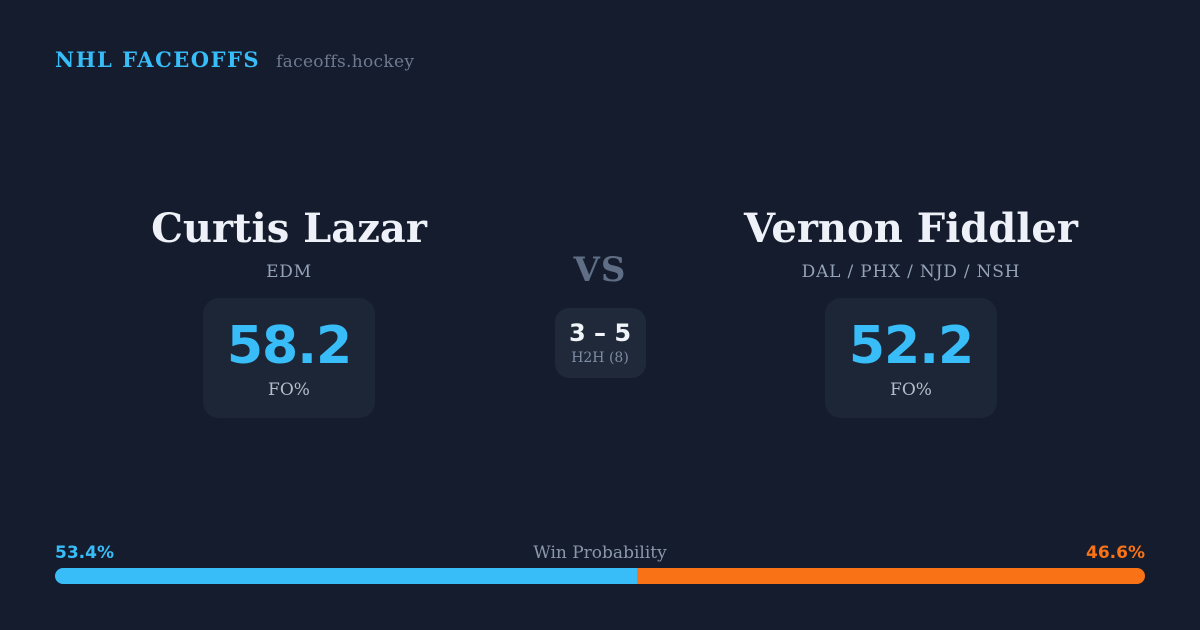 Image resolution: width=1200 pixels, height=630 pixels. Describe the element at coordinates (158, 59) in the screenshot. I see `brand-title: NHL FACEOFFS` at that location.